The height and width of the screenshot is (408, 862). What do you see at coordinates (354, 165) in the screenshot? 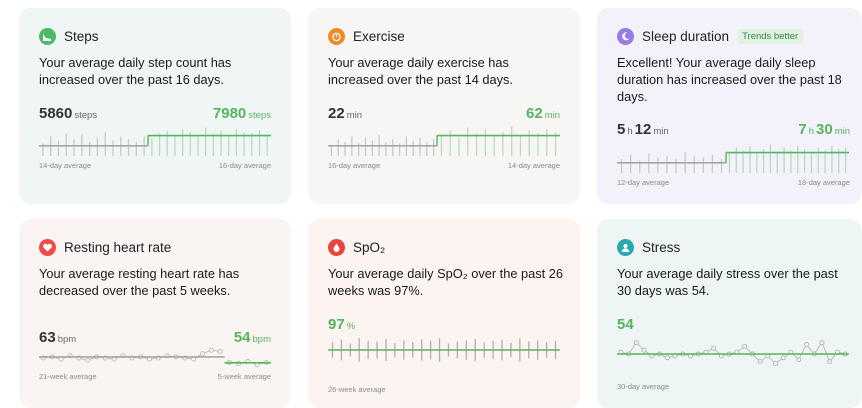
I see `previous-average-label: 16-day average` at bounding box center [354, 165].